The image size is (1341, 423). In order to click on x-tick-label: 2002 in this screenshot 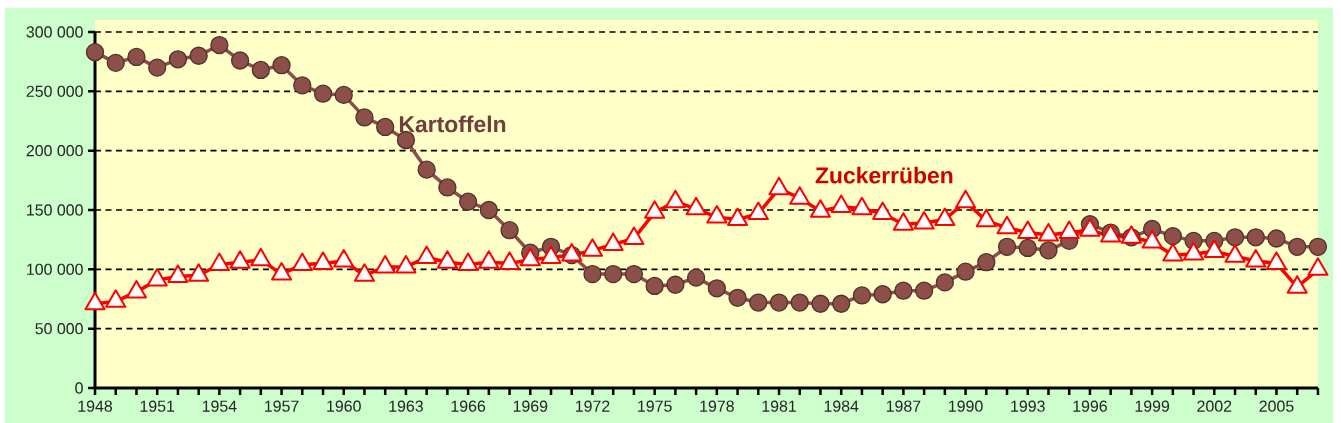, I will do `click(1214, 406)`.